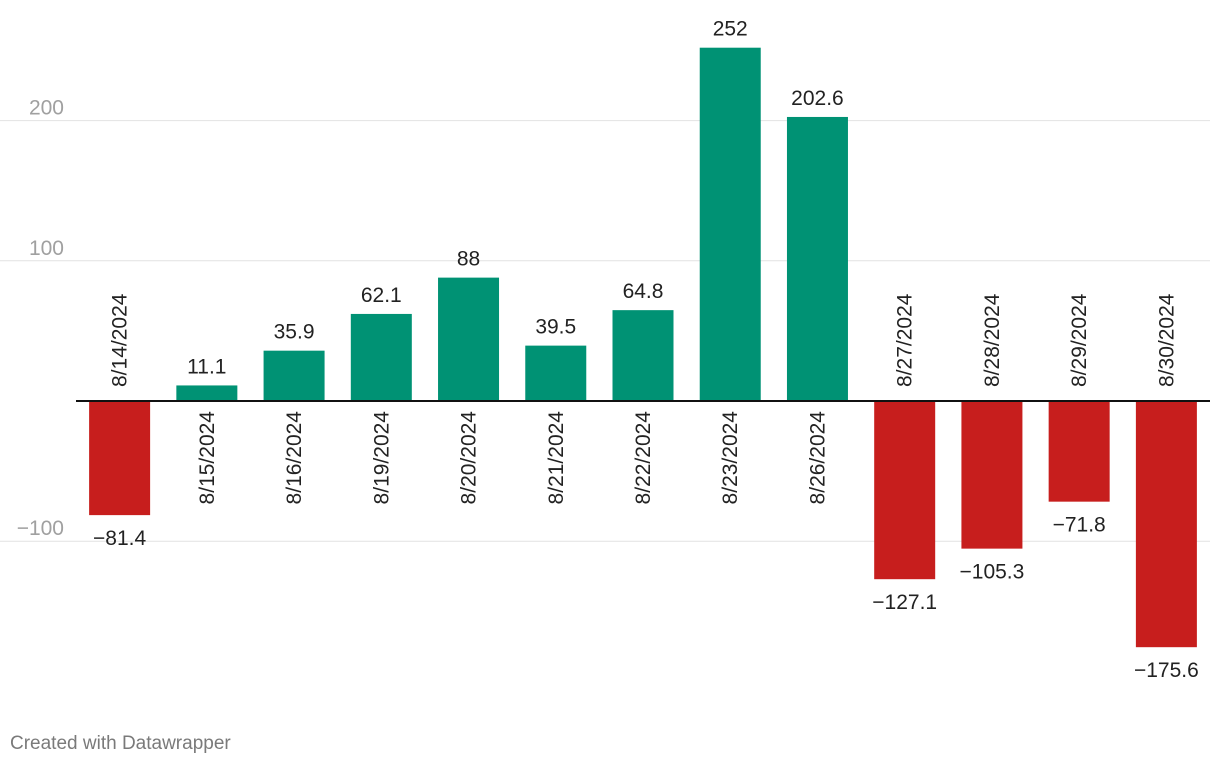  Describe the element at coordinates (46, 108) in the screenshot. I see `y-tick-label: 200` at that location.